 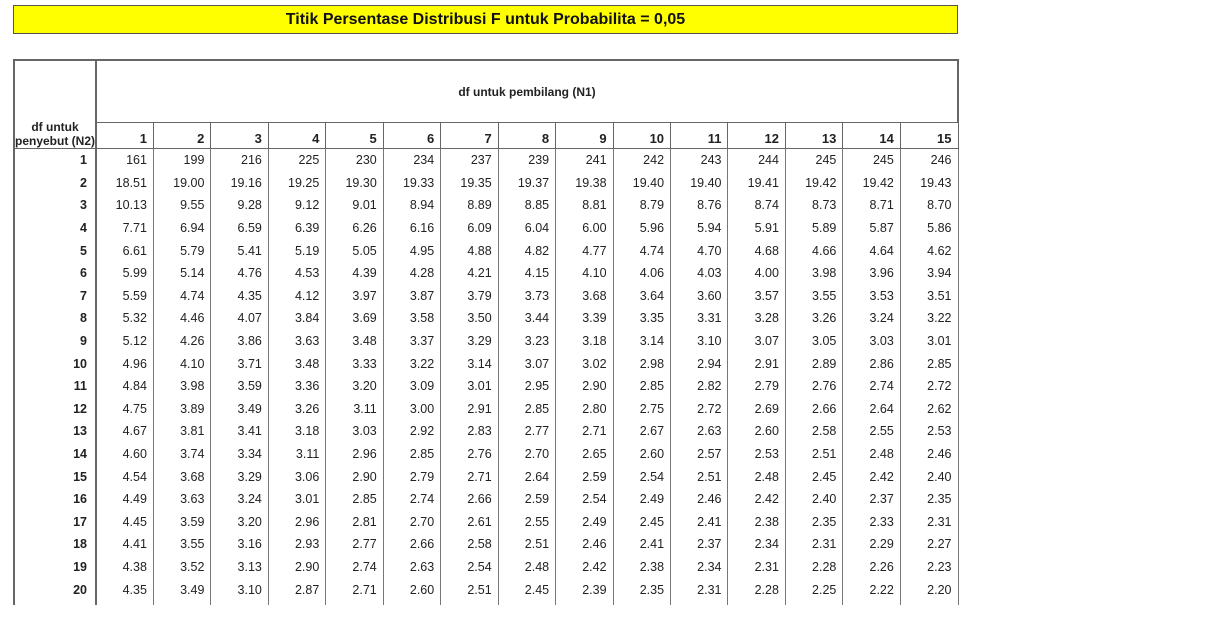 What do you see at coordinates (239, 183) in the screenshot?
I see `table-cell: 19.16` at bounding box center [239, 183].